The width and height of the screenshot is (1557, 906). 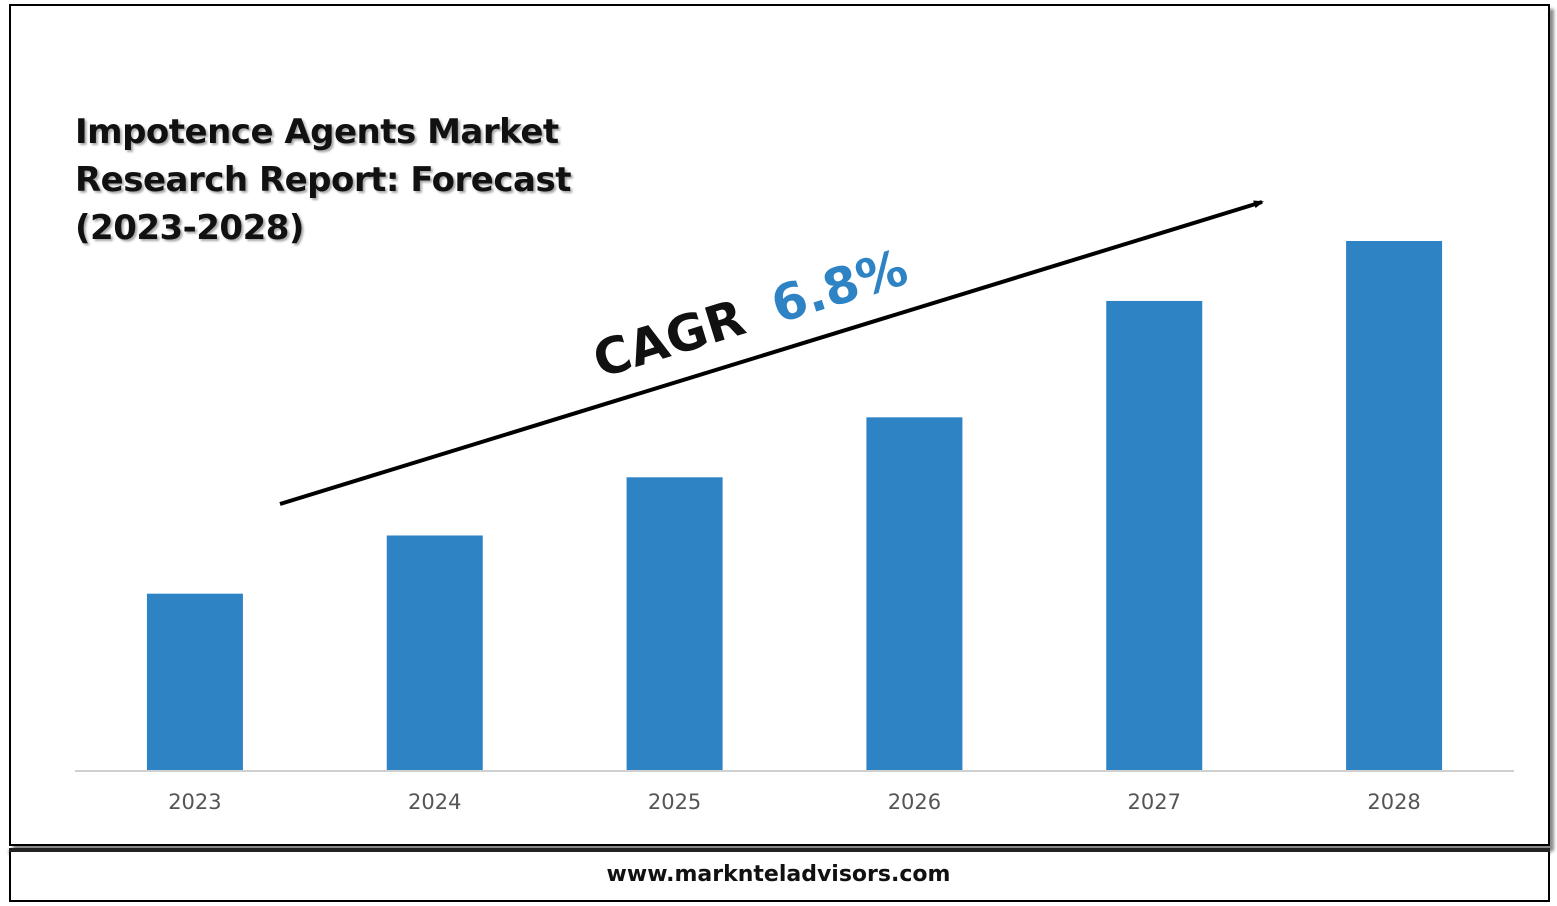 What do you see at coordinates (674, 623) in the screenshot?
I see `bar-2025` at bounding box center [674, 623].